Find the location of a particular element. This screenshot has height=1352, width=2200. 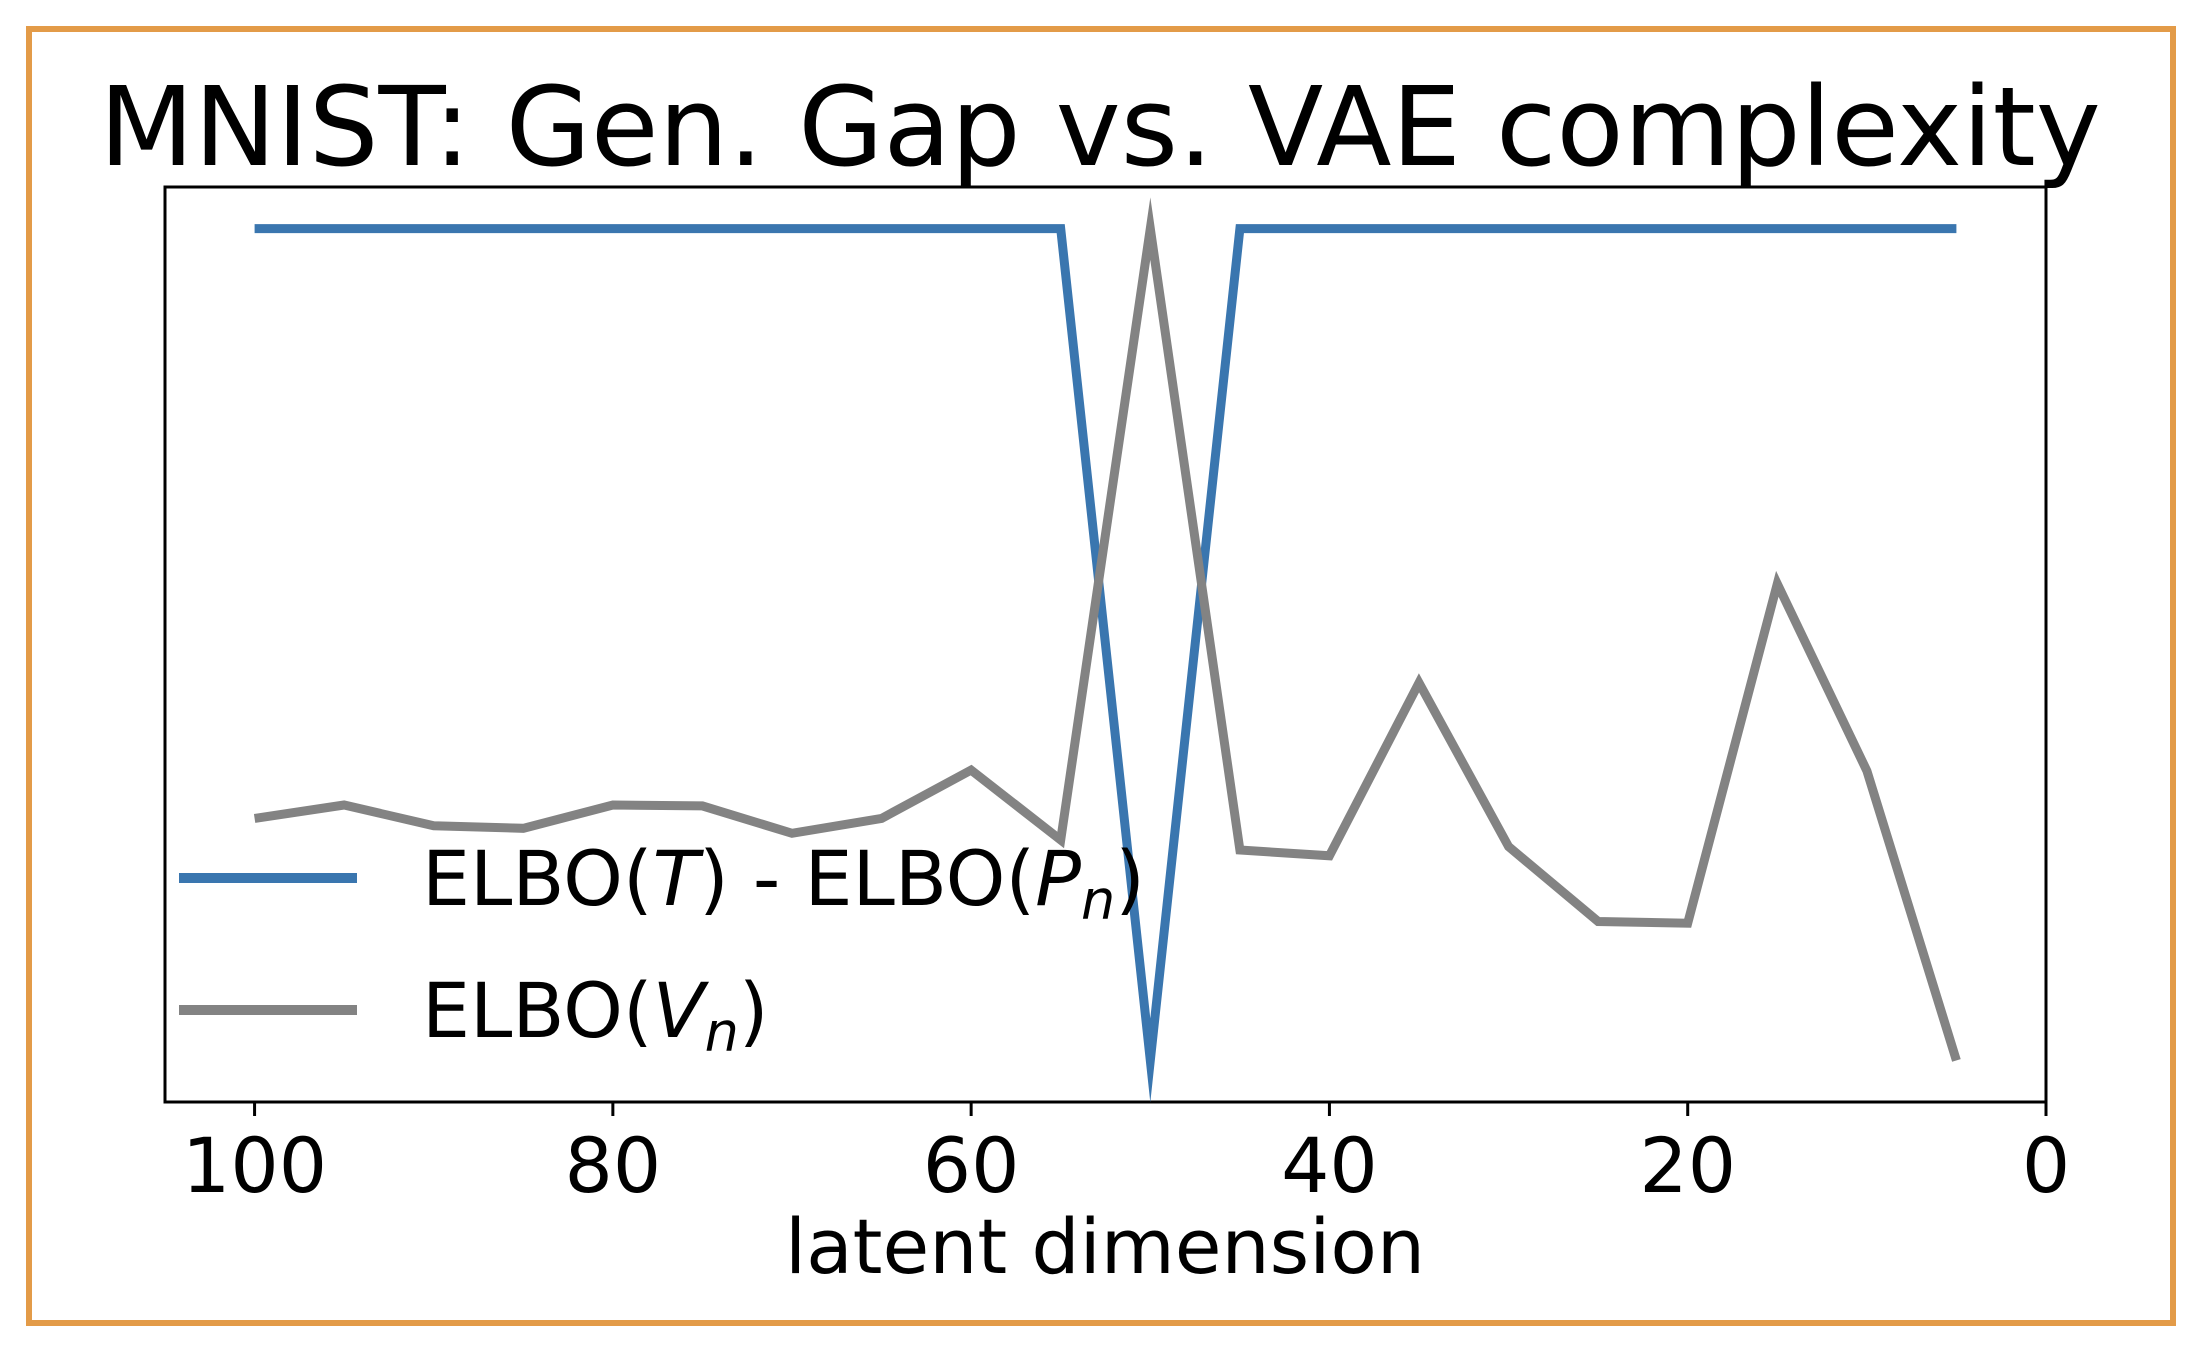

x-tick-label: 0 is located at coordinates (2046, 1165).